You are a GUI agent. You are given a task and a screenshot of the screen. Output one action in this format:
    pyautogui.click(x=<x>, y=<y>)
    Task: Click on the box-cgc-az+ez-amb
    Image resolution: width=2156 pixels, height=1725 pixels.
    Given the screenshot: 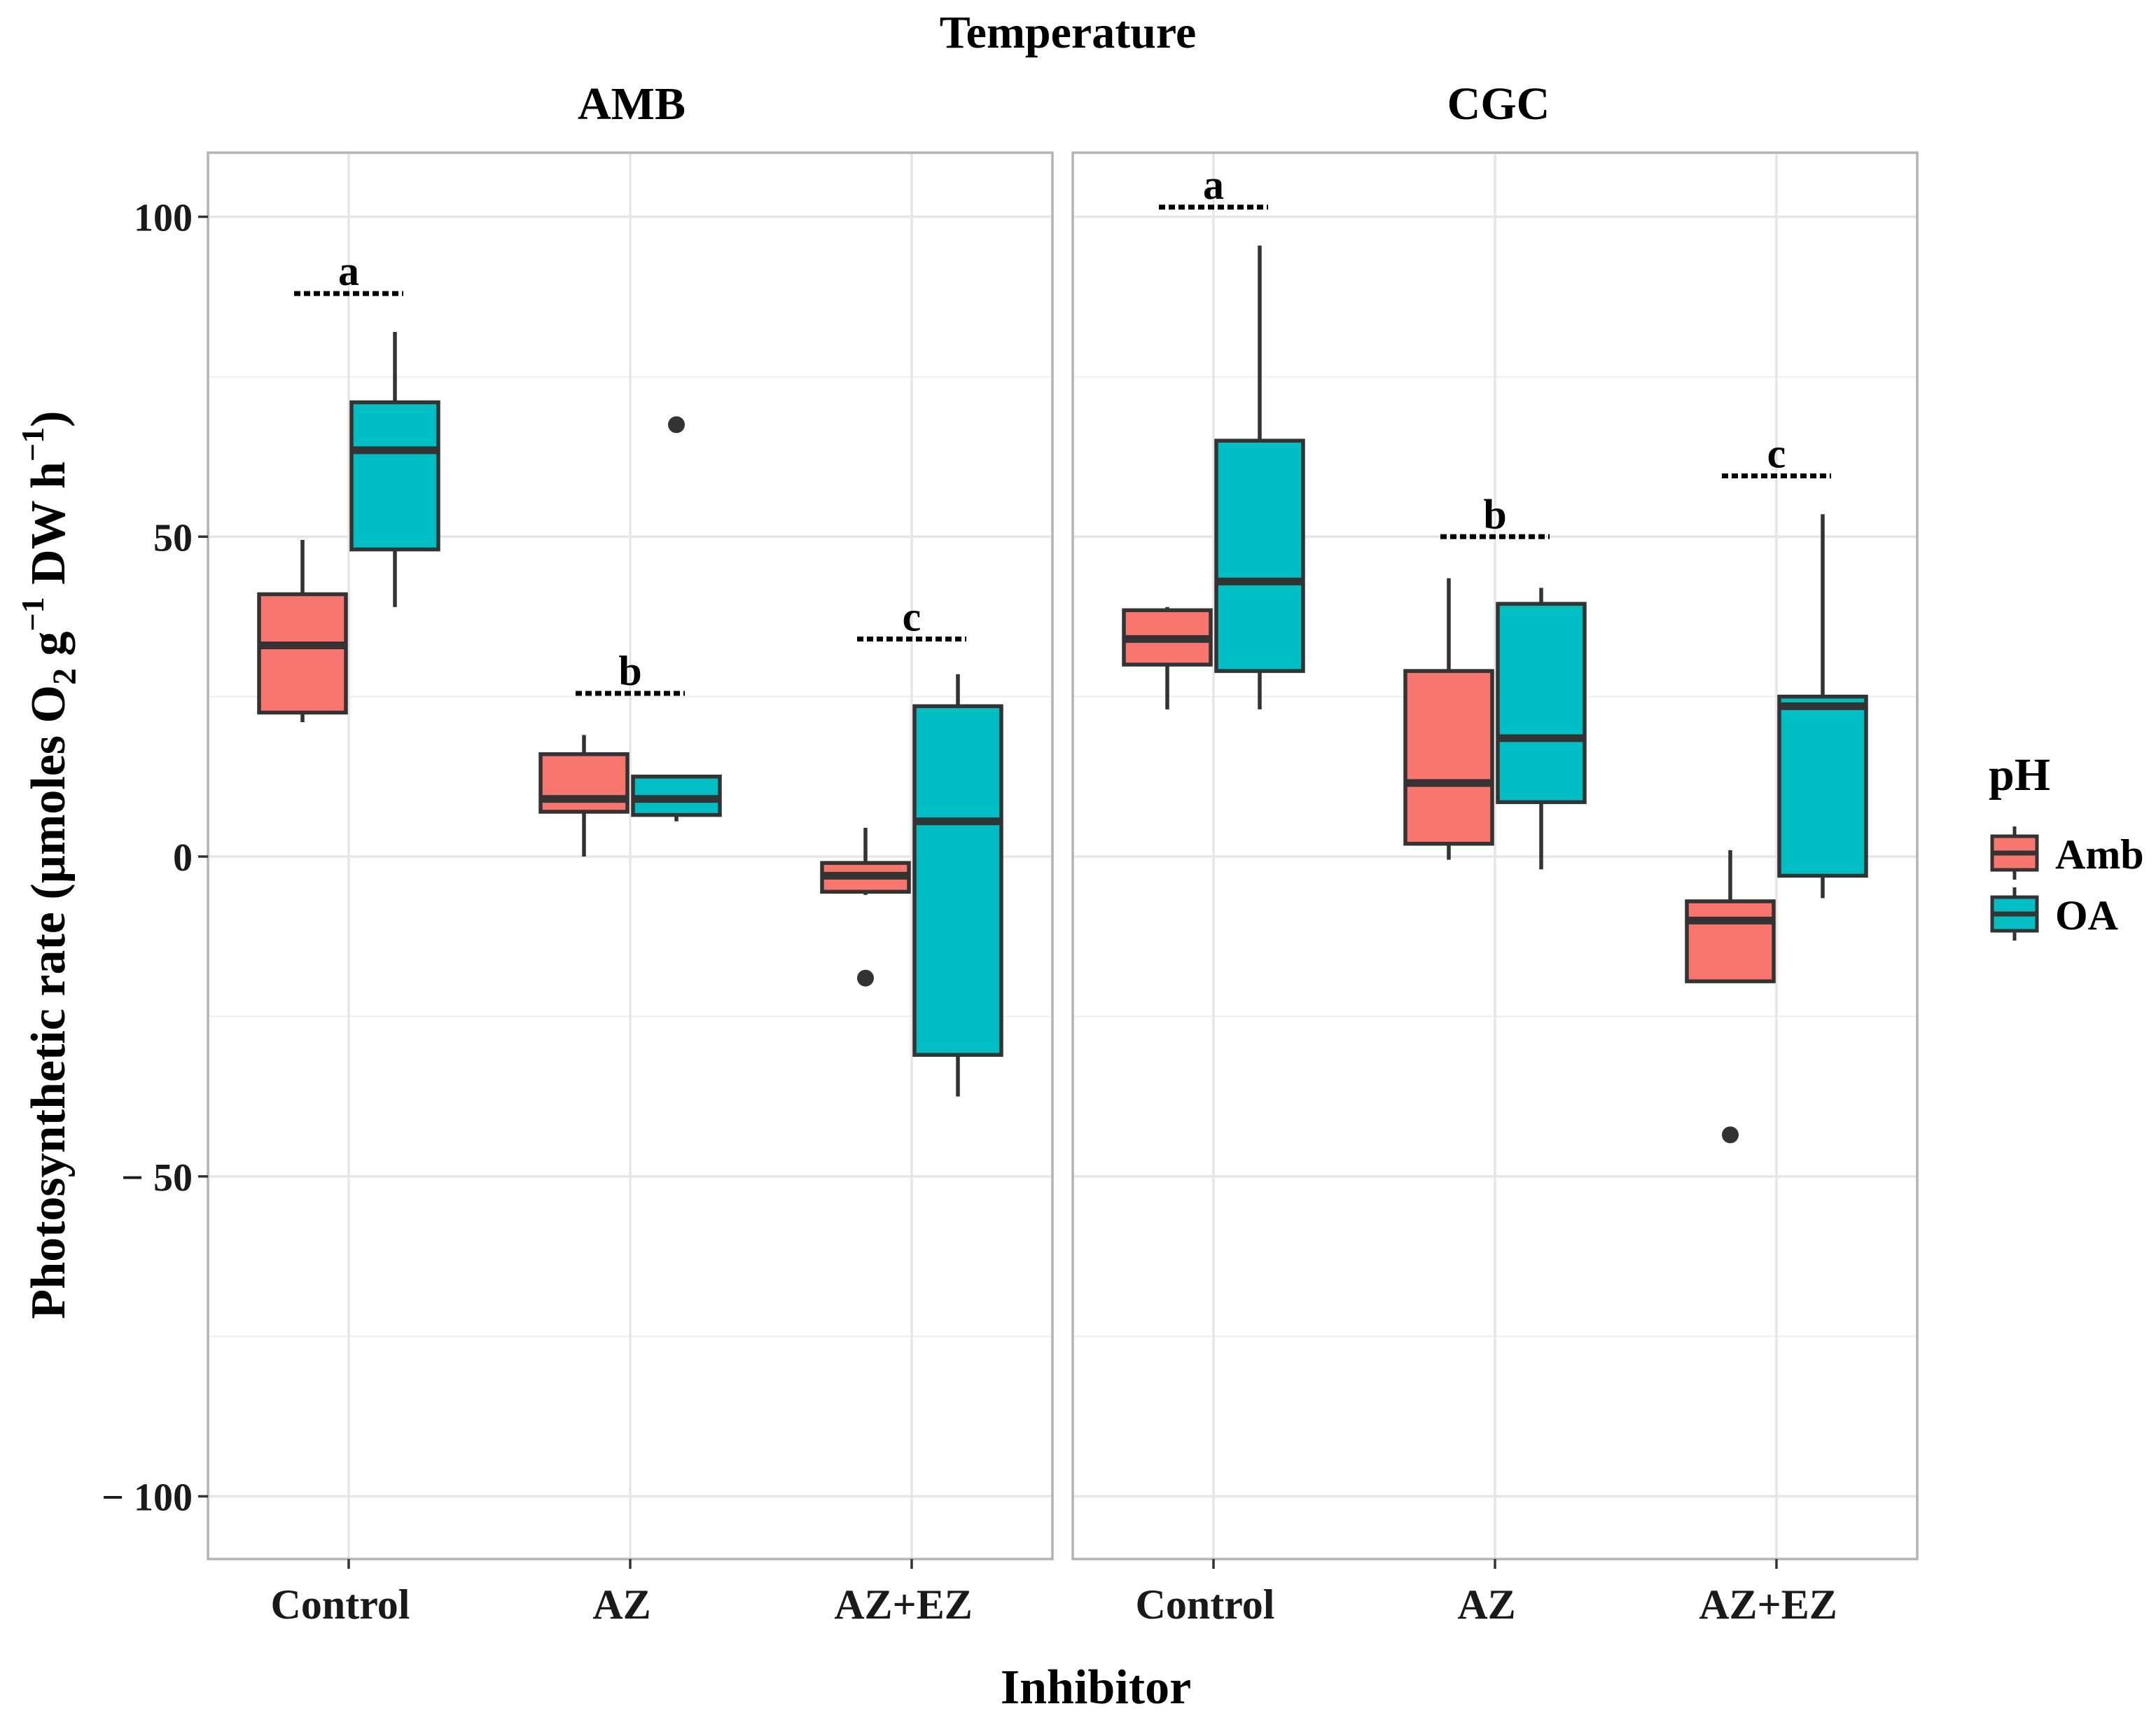 What is the action you would take?
    pyautogui.click(x=1730, y=997)
    